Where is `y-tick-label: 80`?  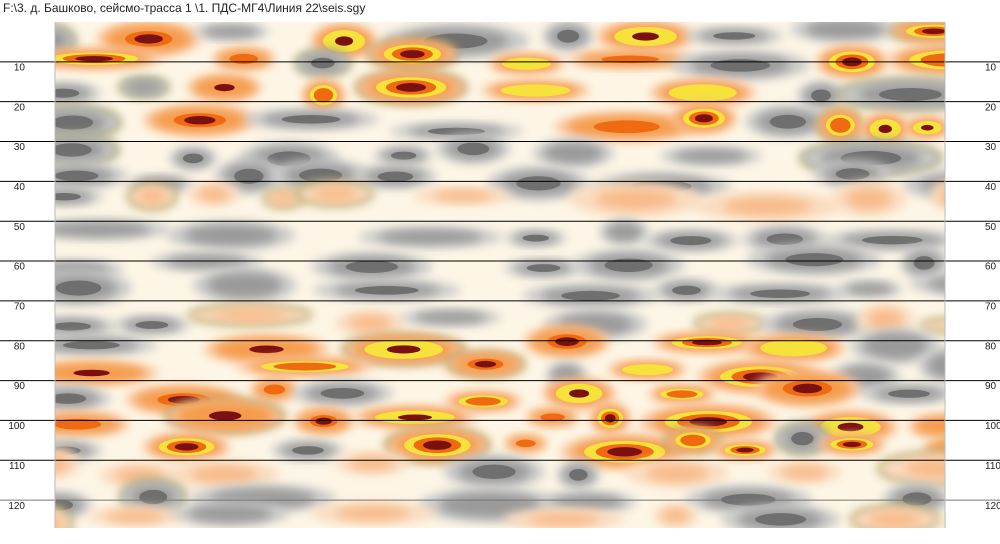
y-tick-label: 80 is located at coordinates (20, 346).